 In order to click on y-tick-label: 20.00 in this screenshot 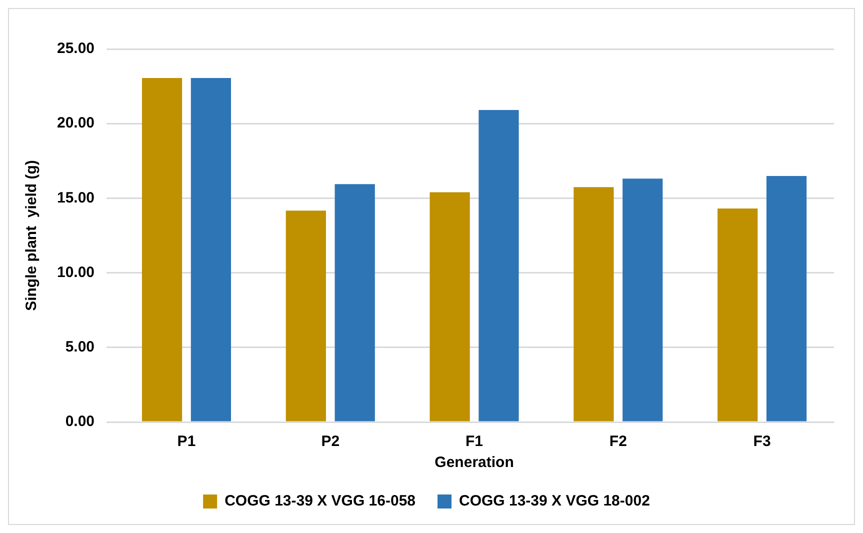, I will do `click(75, 123)`.